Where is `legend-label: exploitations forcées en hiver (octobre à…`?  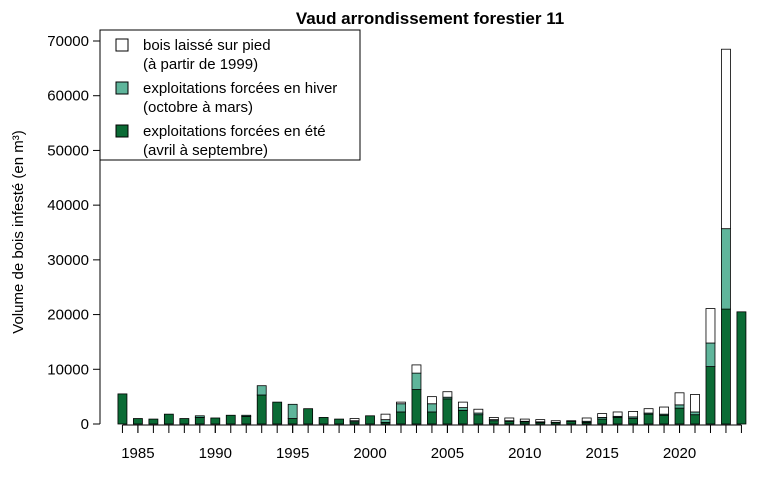 legend-label: exploitations forcées en hiver (octobre à… is located at coordinates (240, 98).